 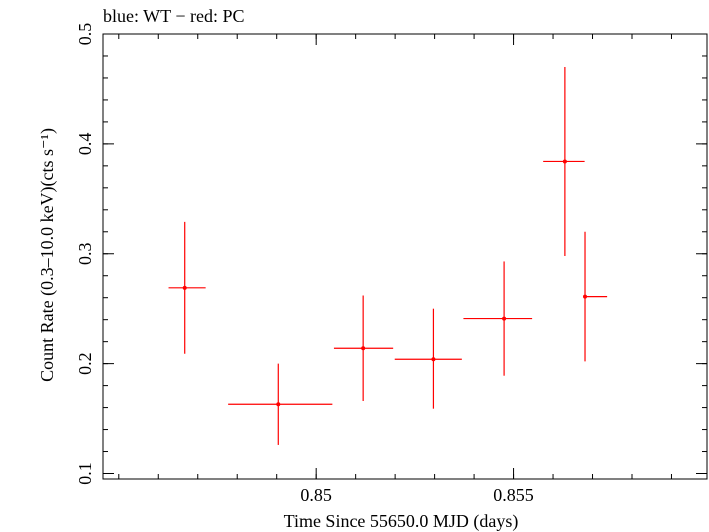 What do you see at coordinates (85, 144) in the screenshot?
I see `y-tick-label: 0.4` at bounding box center [85, 144].